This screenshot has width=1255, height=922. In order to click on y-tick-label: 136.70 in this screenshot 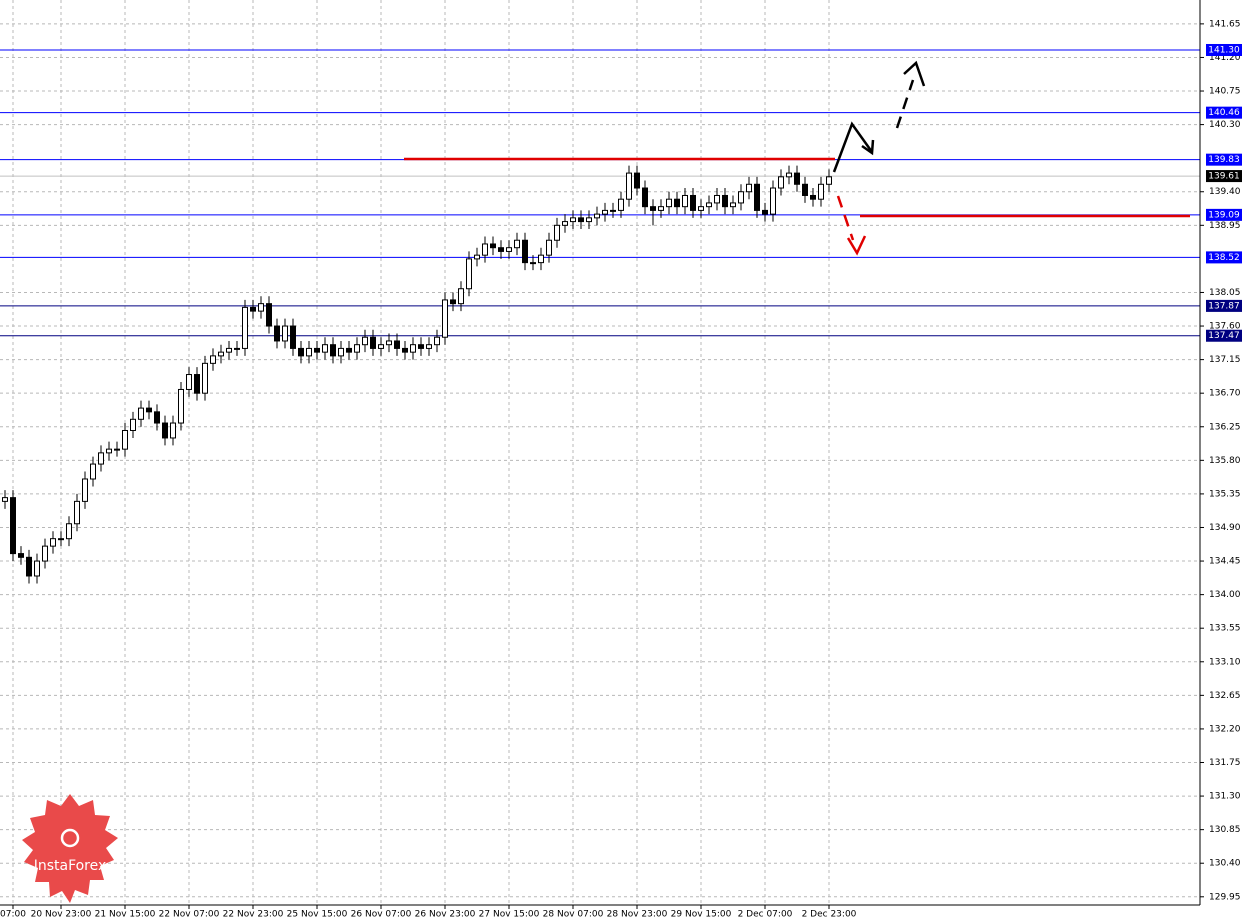, I will do `click(1225, 394)`.